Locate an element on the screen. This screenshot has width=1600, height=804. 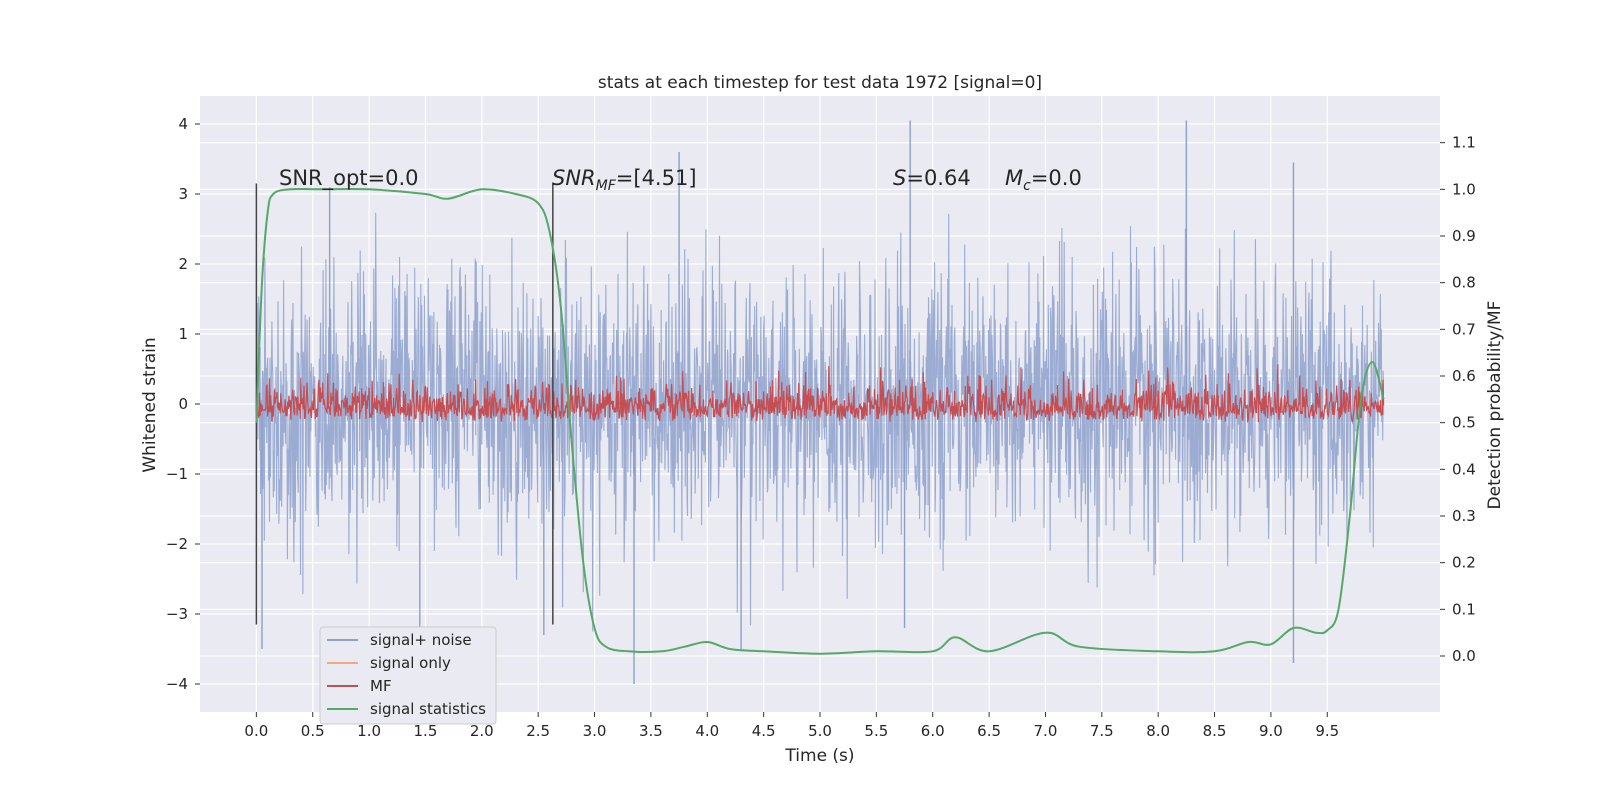
y-tick-label: −4 is located at coordinates (177, 684).